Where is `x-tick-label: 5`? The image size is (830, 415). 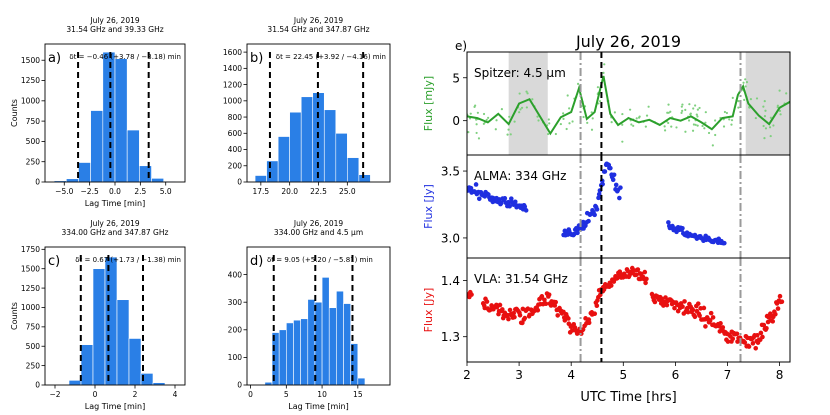 x-tick-label: 5 is located at coordinates (286, 394).